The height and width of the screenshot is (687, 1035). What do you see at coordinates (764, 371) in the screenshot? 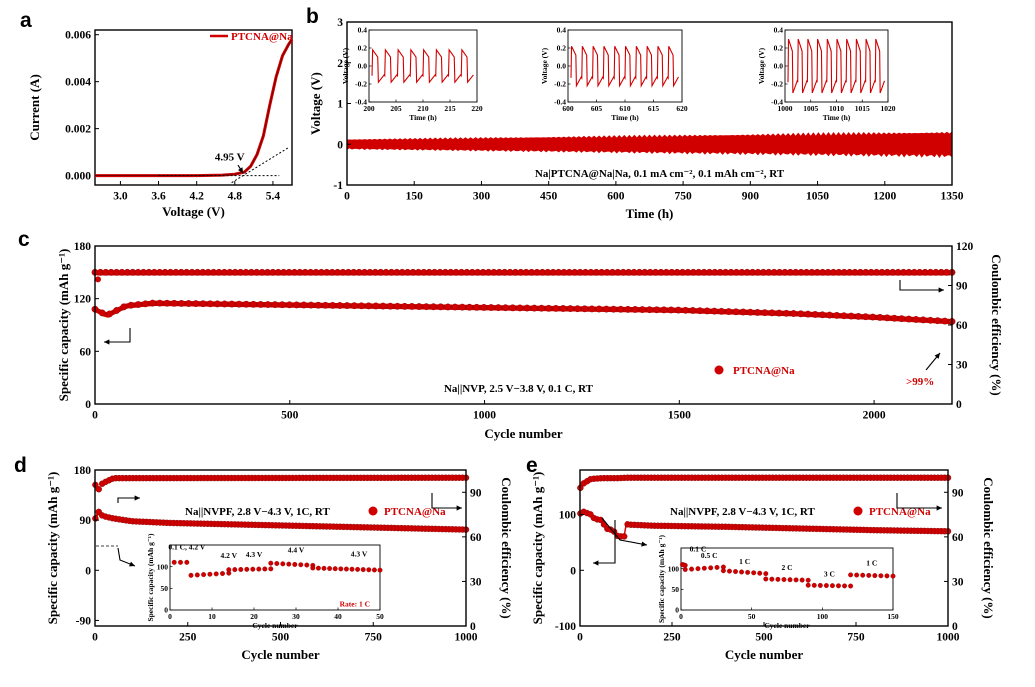
I see `chart-c-legend-label: PTCNA@Na` at bounding box center [764, 371].